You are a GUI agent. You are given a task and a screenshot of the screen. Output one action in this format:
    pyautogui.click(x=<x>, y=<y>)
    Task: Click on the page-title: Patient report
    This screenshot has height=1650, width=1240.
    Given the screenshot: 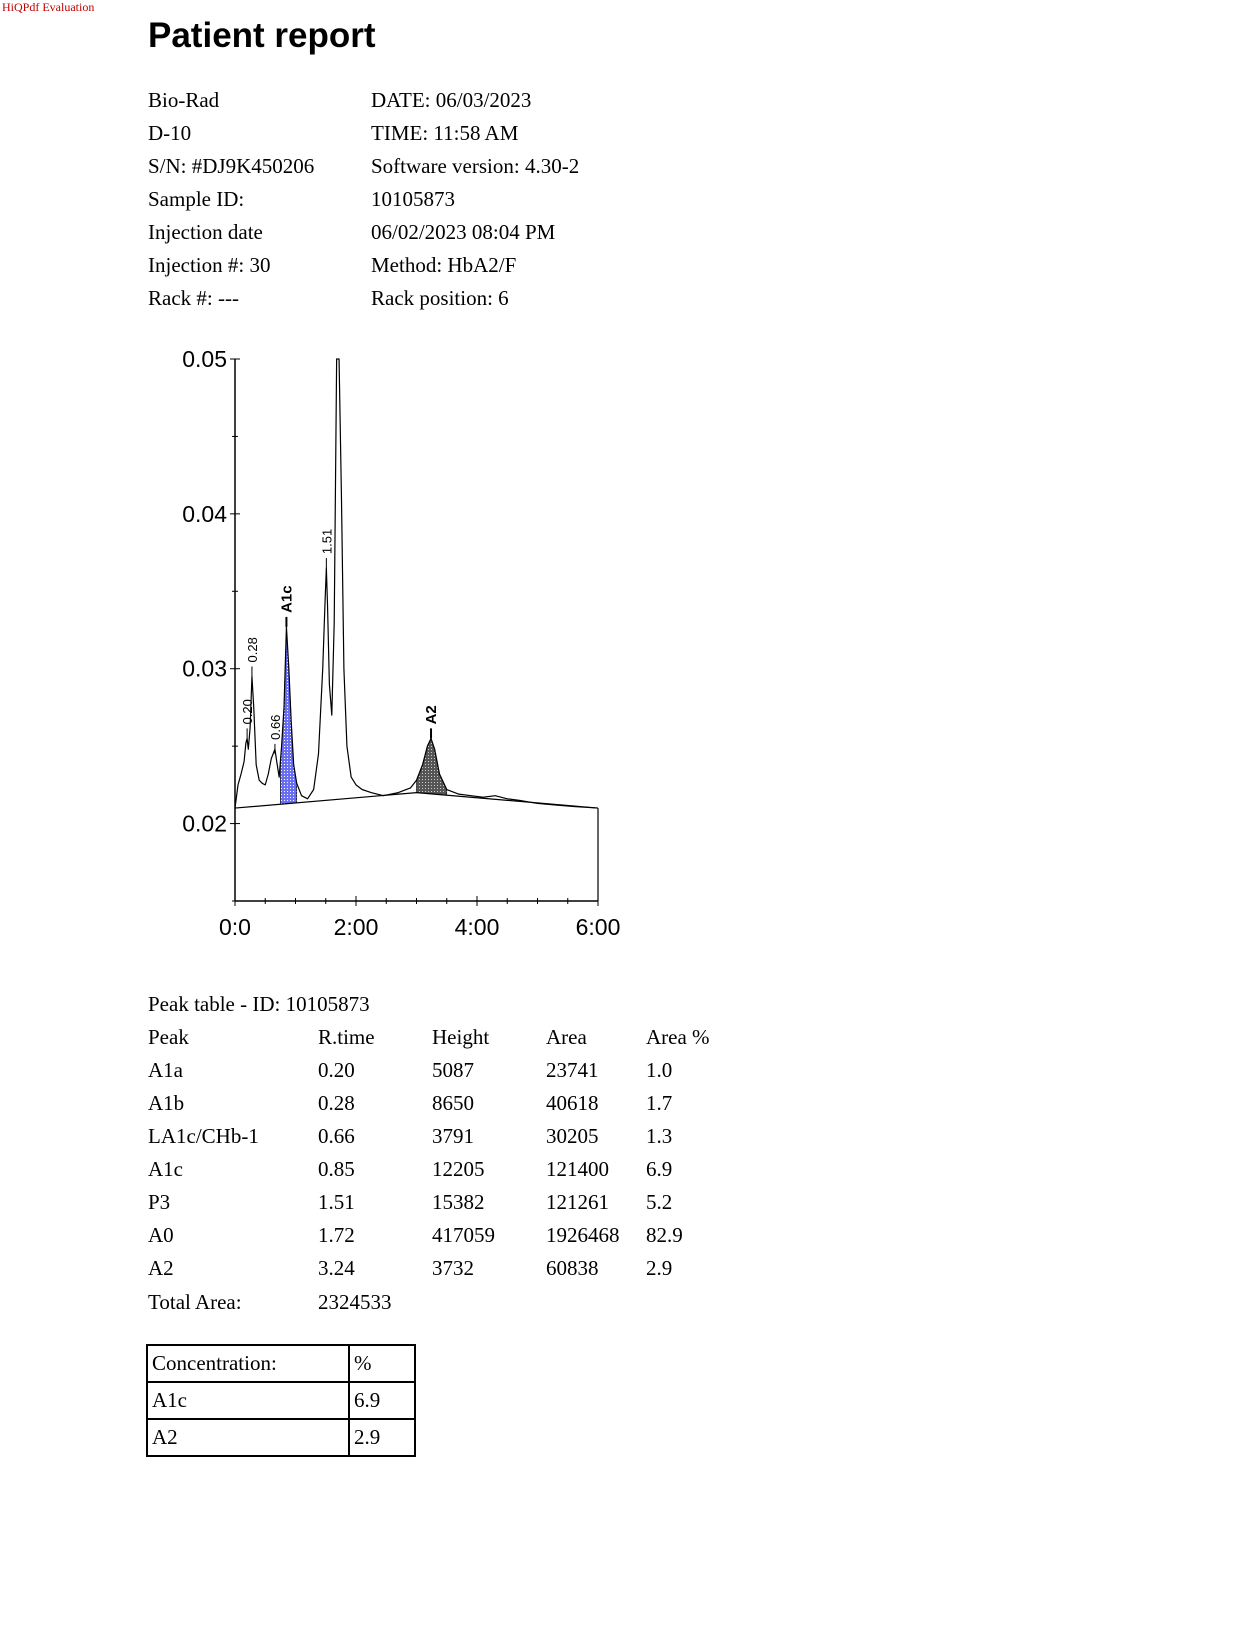 What is the action you would take?
    pyautogui.click(x=262, y=35)
    